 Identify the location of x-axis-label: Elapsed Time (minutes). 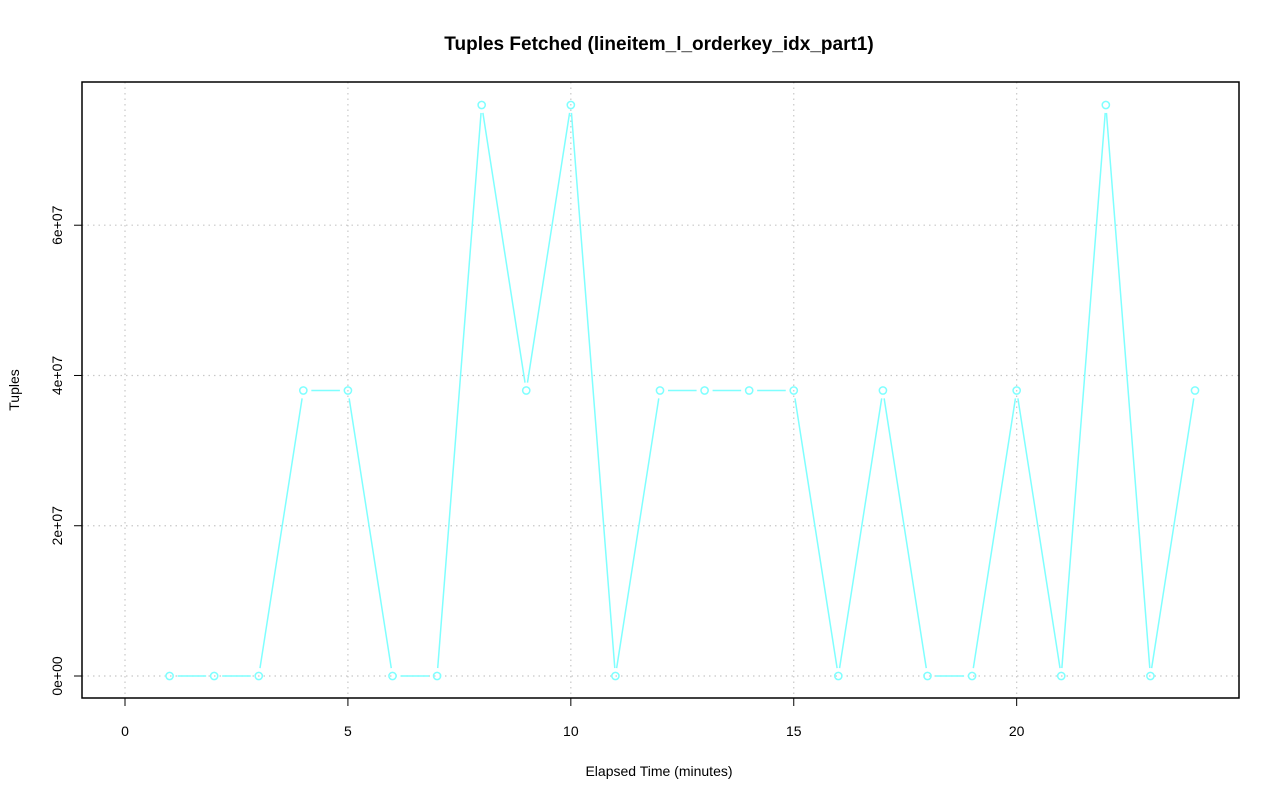
(658, 771).